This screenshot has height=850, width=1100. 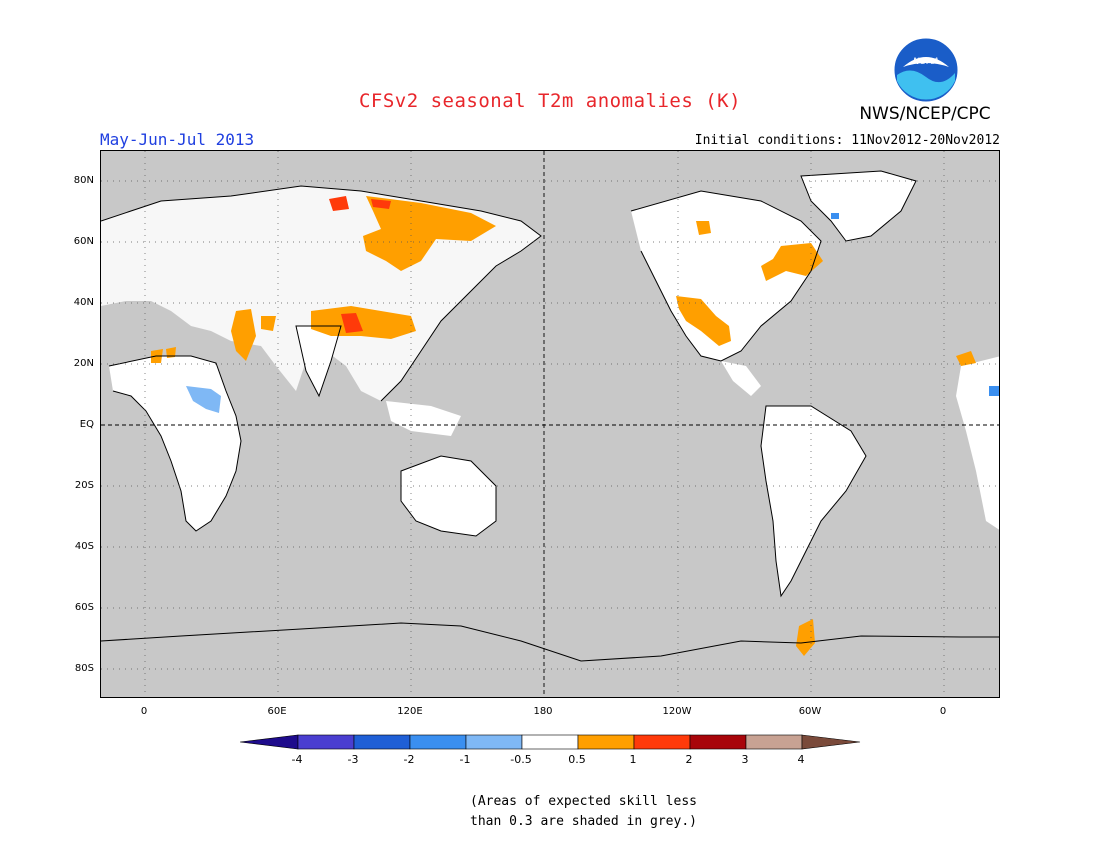 I want to click on anomaly-taymyr, so click(x=339, y=203).